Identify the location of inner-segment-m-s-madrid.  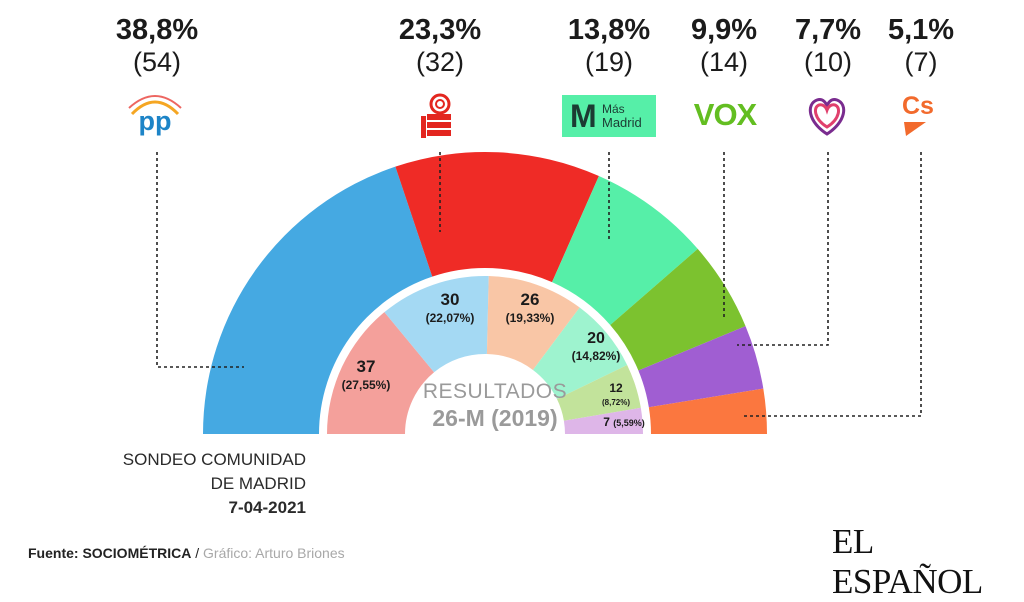
(580, 353).